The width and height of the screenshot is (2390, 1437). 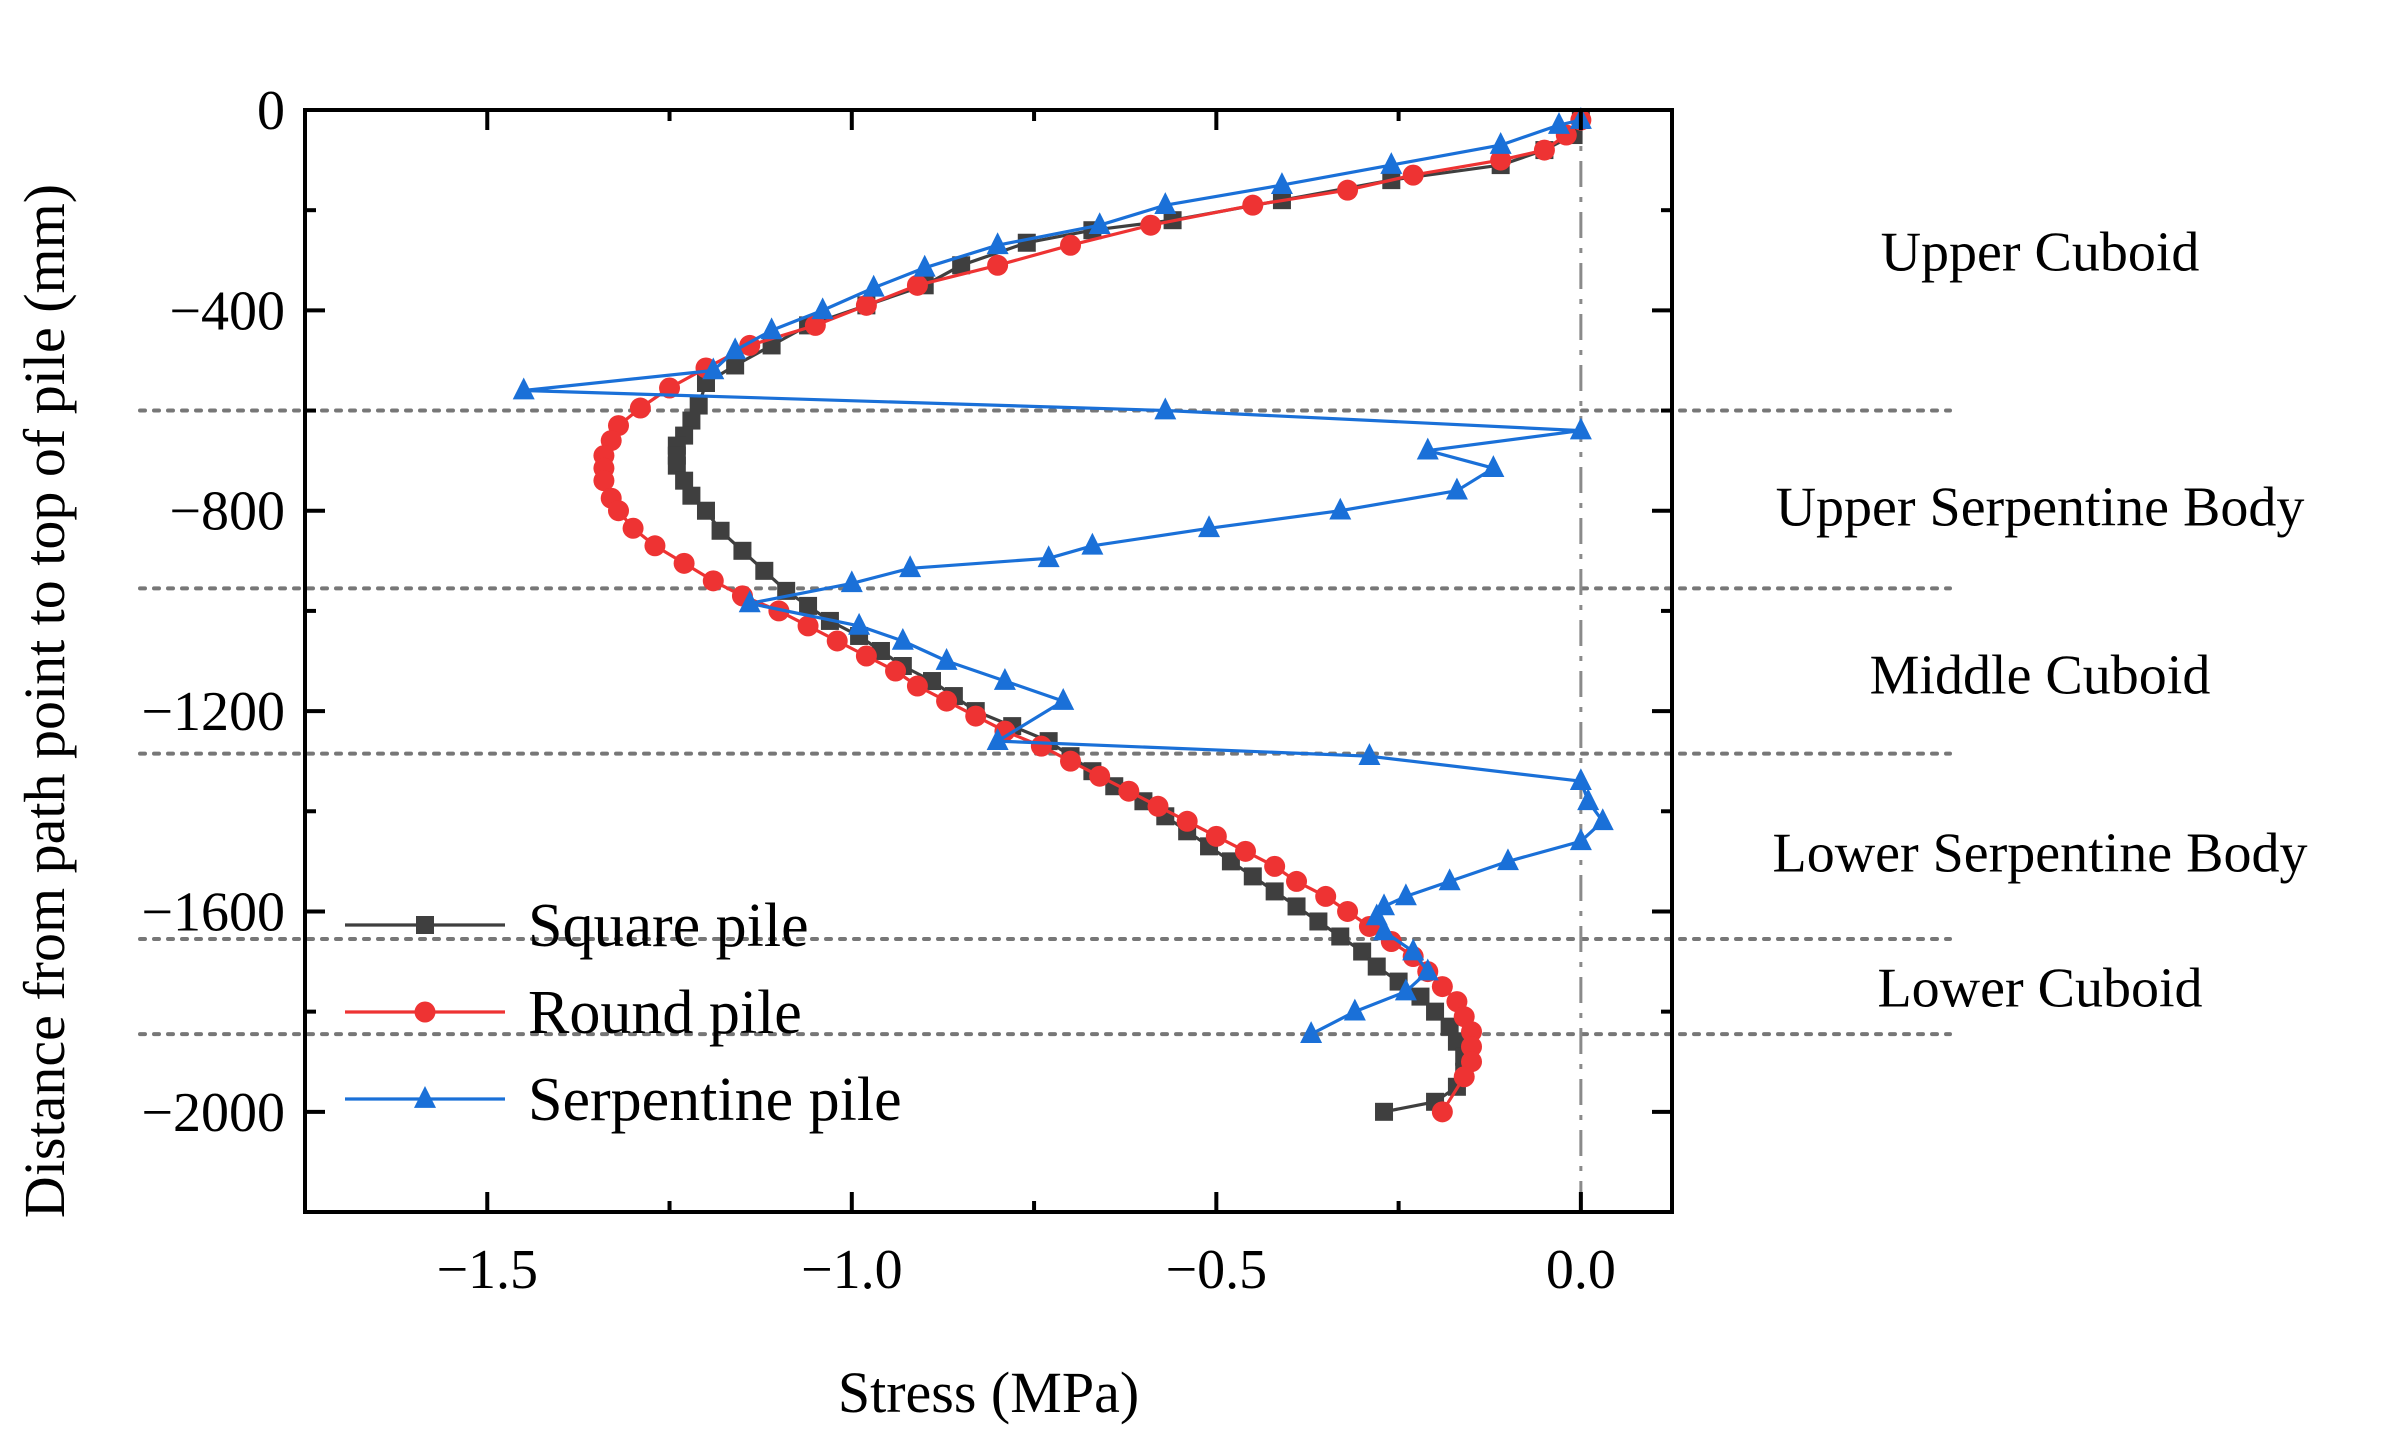 What do you see at coordinates (425, 1012) in the screenshot?
I see `legend-marker-round-pile` at bounding box center [425, 1012].